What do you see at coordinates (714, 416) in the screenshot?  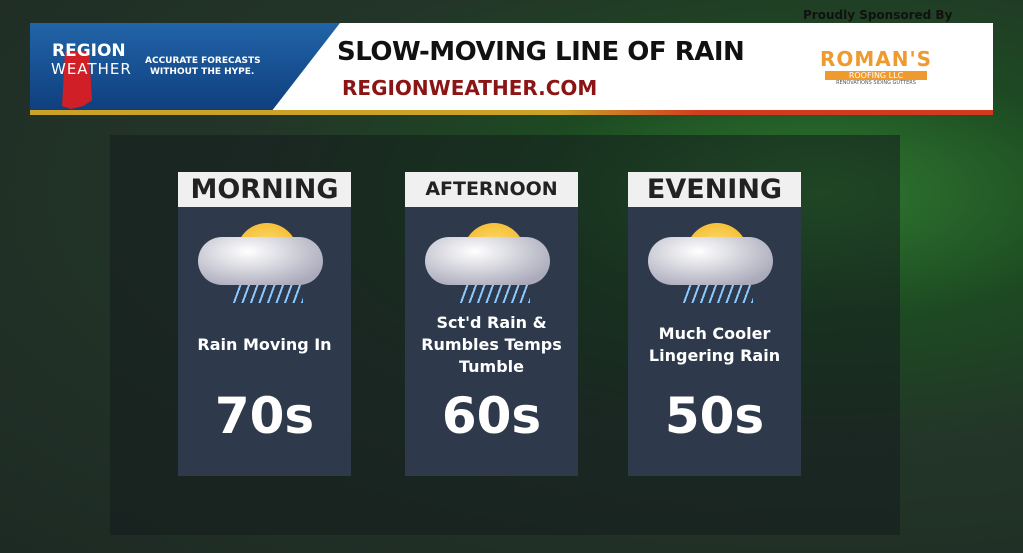 I see `temperature: 50s` at bounding box center [714, 416].